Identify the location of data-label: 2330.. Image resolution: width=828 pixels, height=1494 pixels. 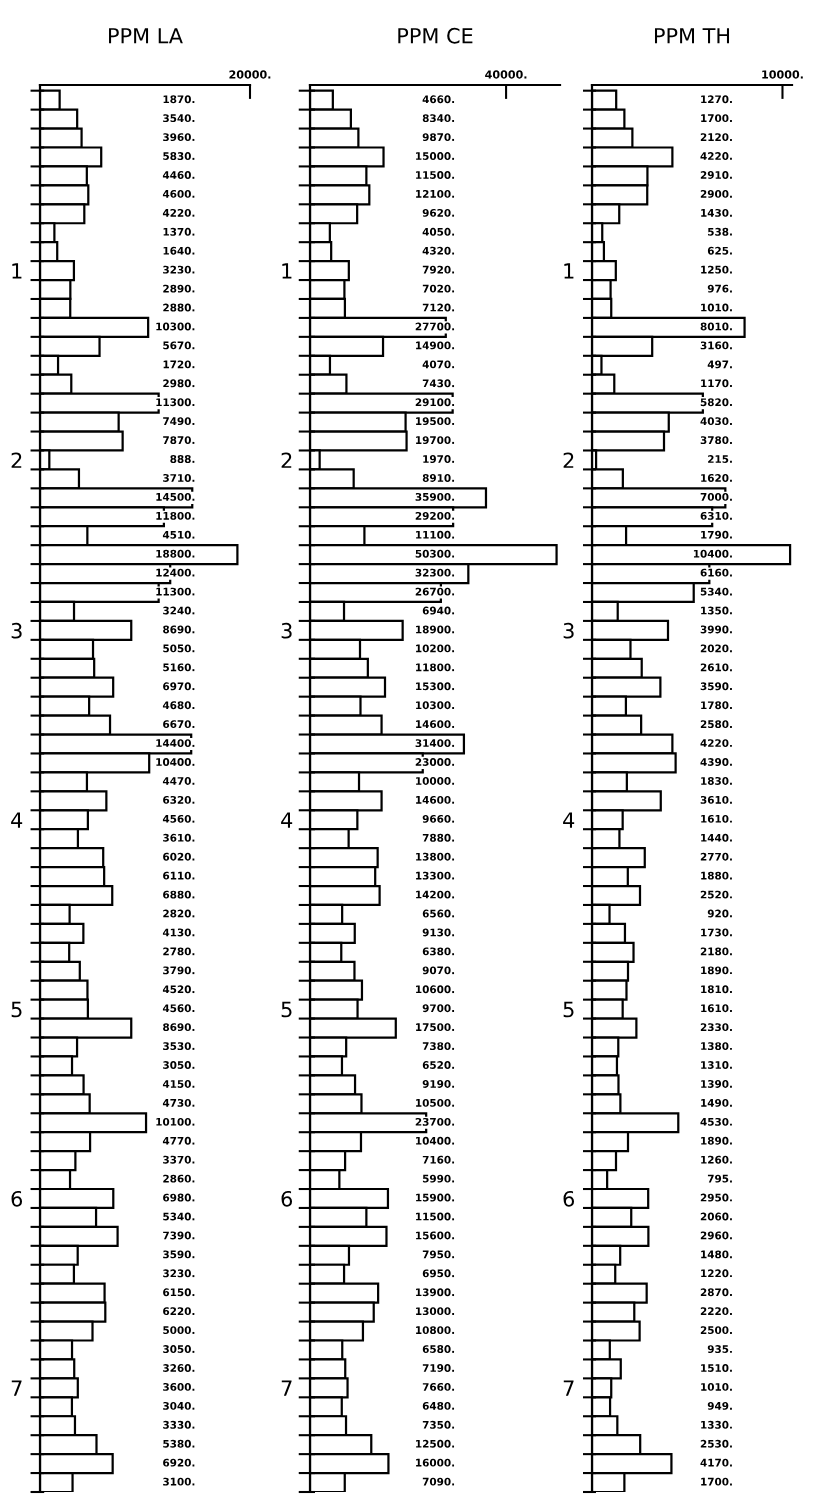
(716, 1027).